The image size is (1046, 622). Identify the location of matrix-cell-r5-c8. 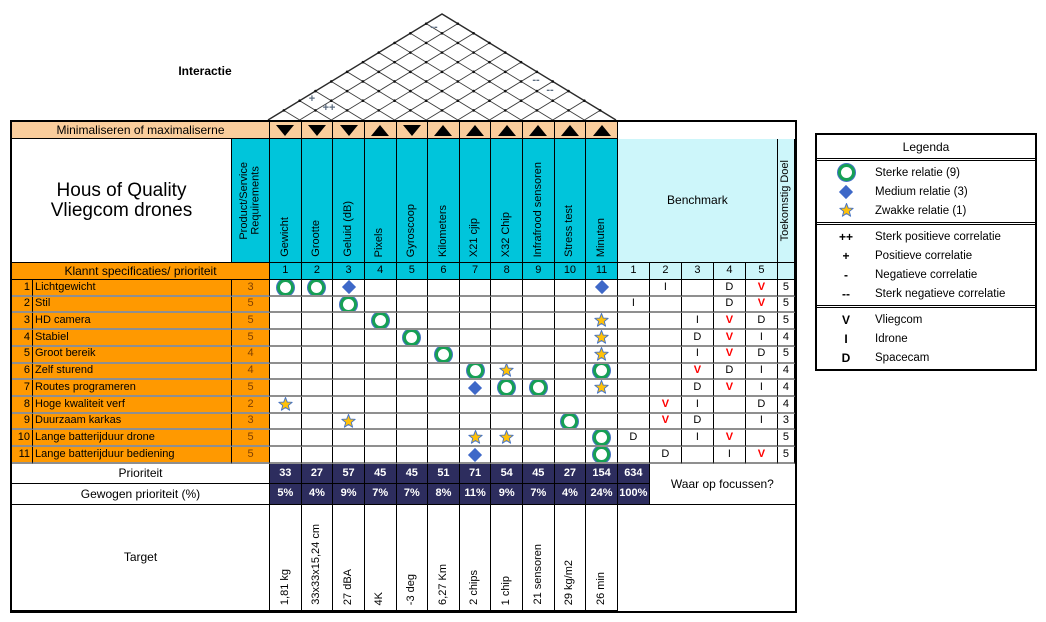
(507, 355).